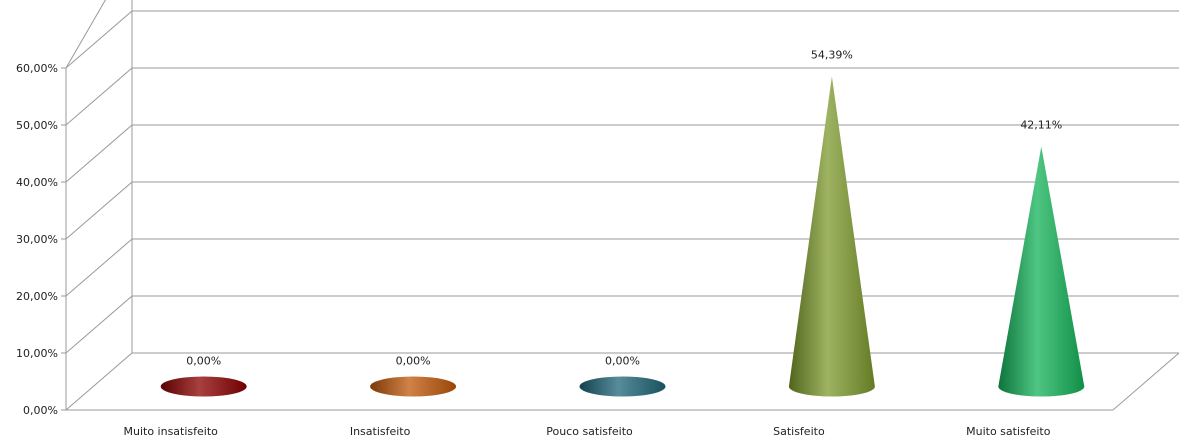 The height and width of the screenshot is (439, 1186). I want to click on x-tick-label: Insatisfeito, so click(380, 431).